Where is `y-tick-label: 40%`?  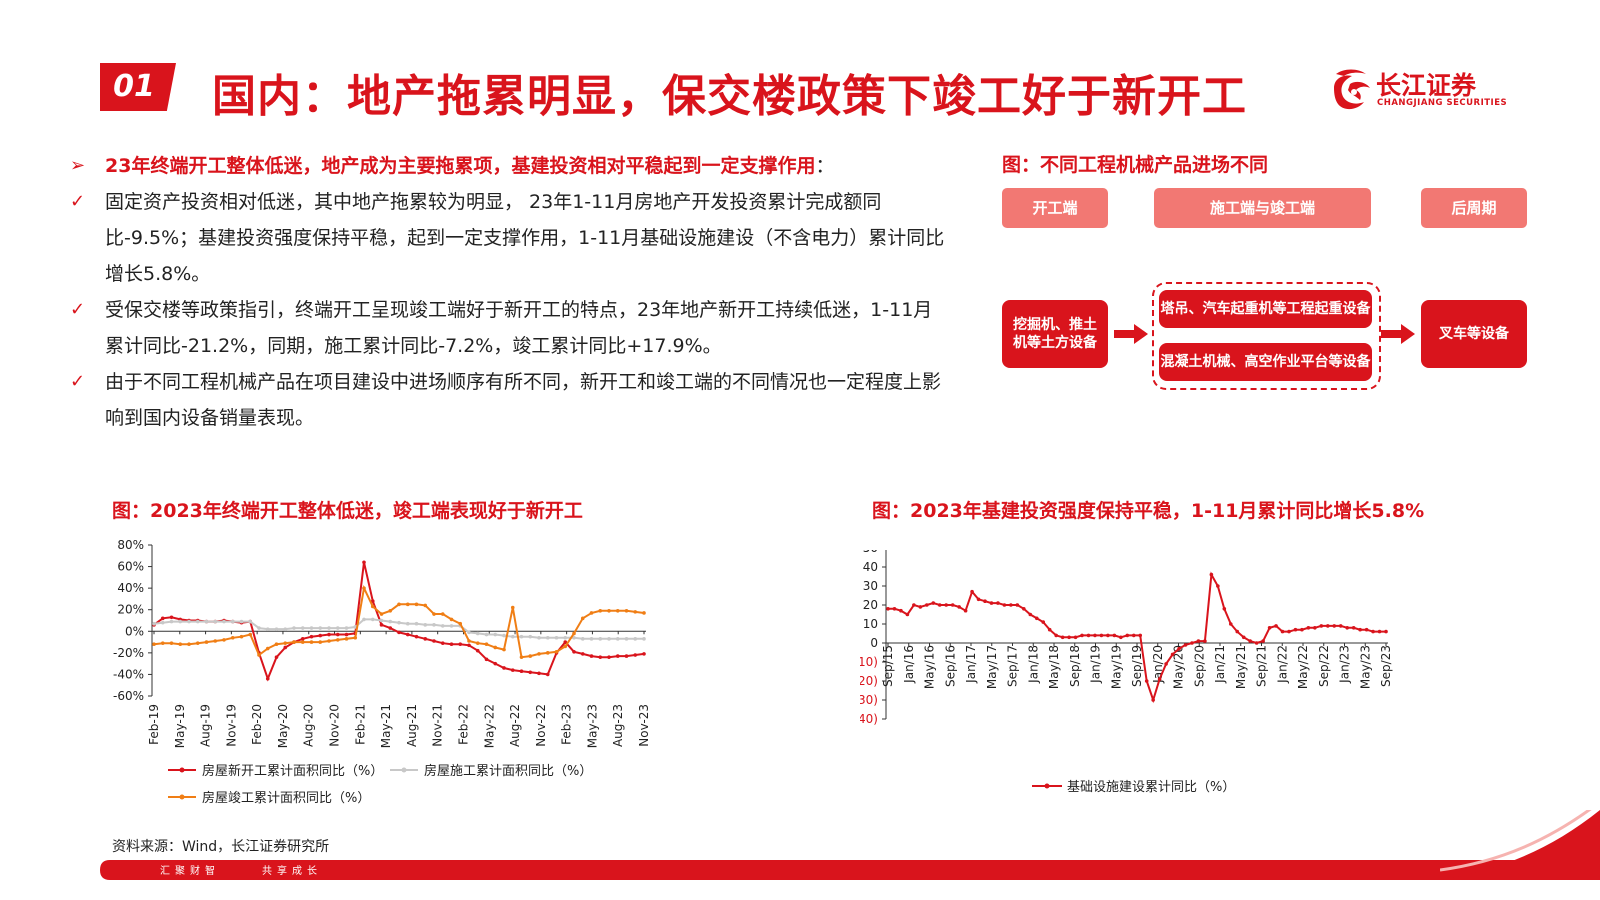
y-tick-label: 40% is located at coordinates (130, 588).